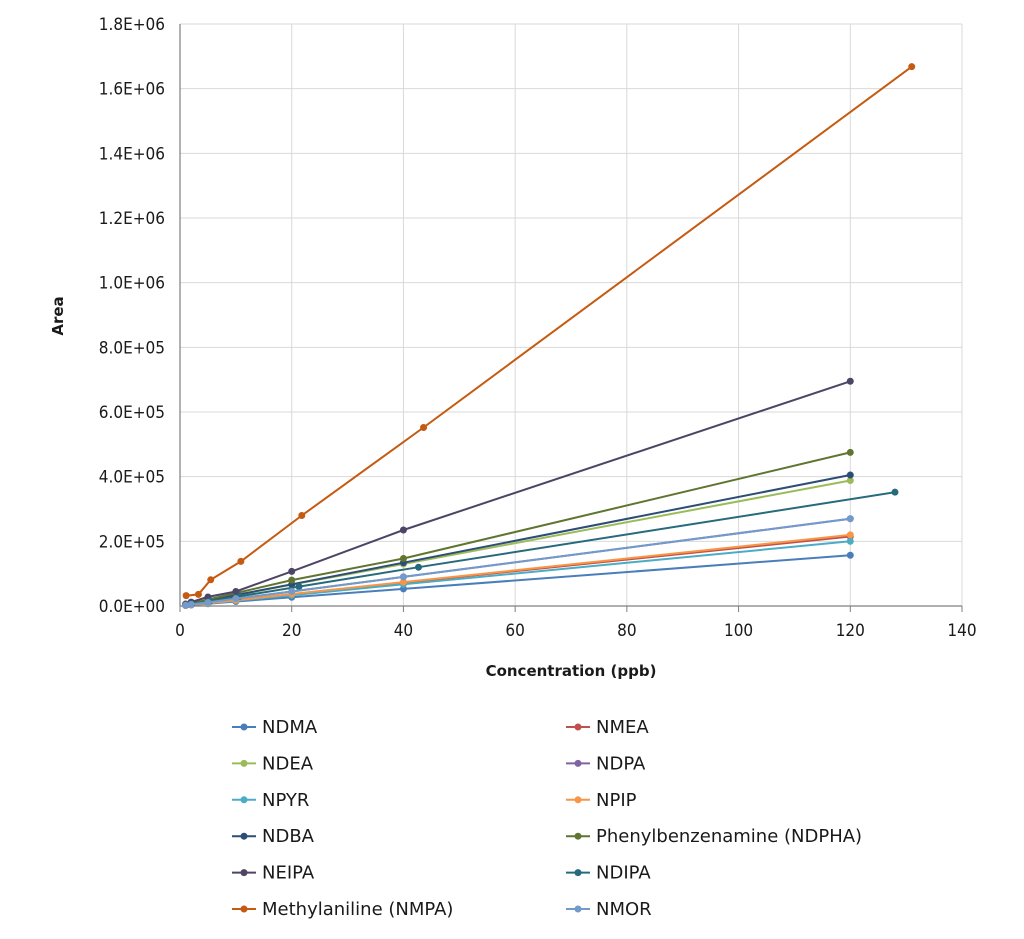 This screenshot has height=939, width=1024. I want to click on series-nmor, so click(518, 562).